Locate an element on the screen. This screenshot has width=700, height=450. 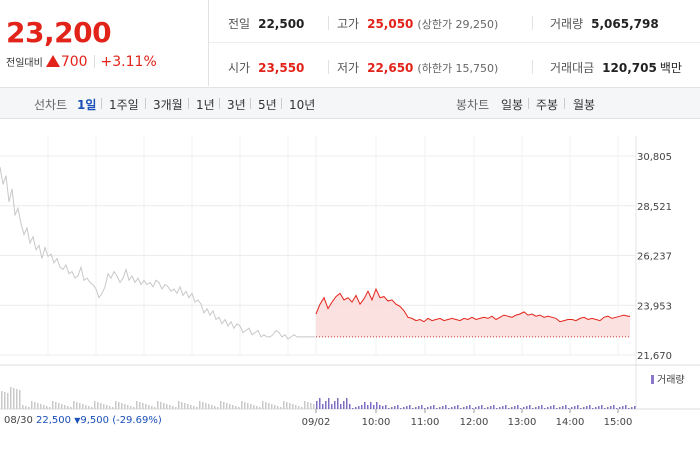
x-tick-label: 11:00 is located at coordinates (425, 422).